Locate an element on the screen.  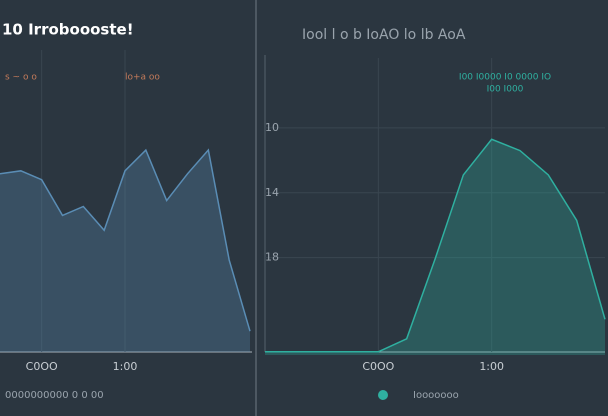
legend-label: 0000000000 0 0 00 is located at coordinates (54, 395).